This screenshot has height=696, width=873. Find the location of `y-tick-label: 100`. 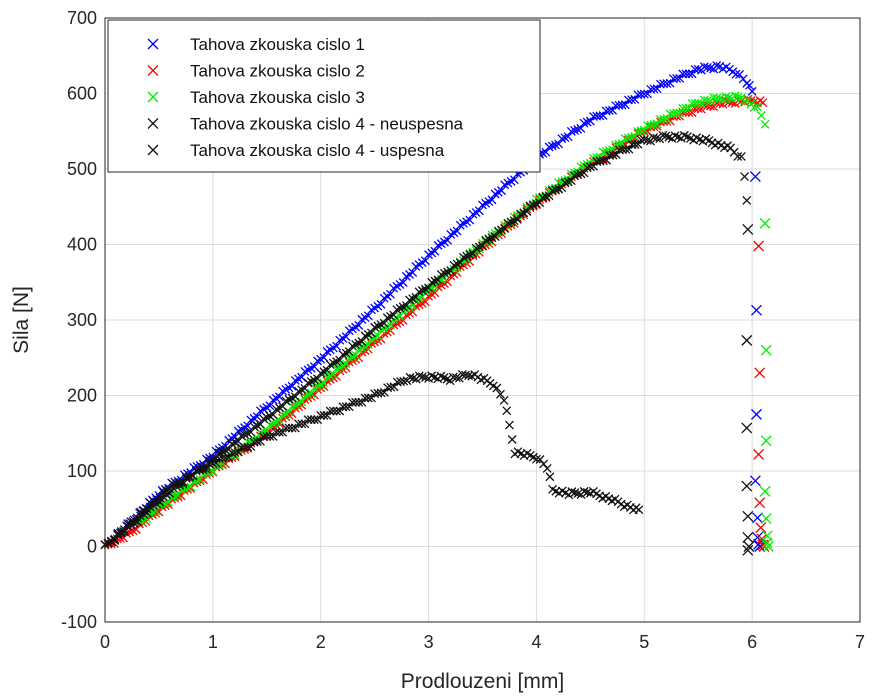

y-tick-label: 100 is located at coordinates (82, 471).